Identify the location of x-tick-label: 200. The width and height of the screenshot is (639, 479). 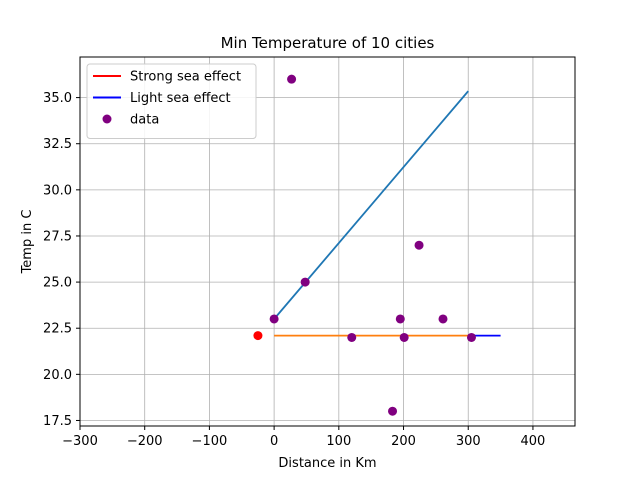
(403, 441).